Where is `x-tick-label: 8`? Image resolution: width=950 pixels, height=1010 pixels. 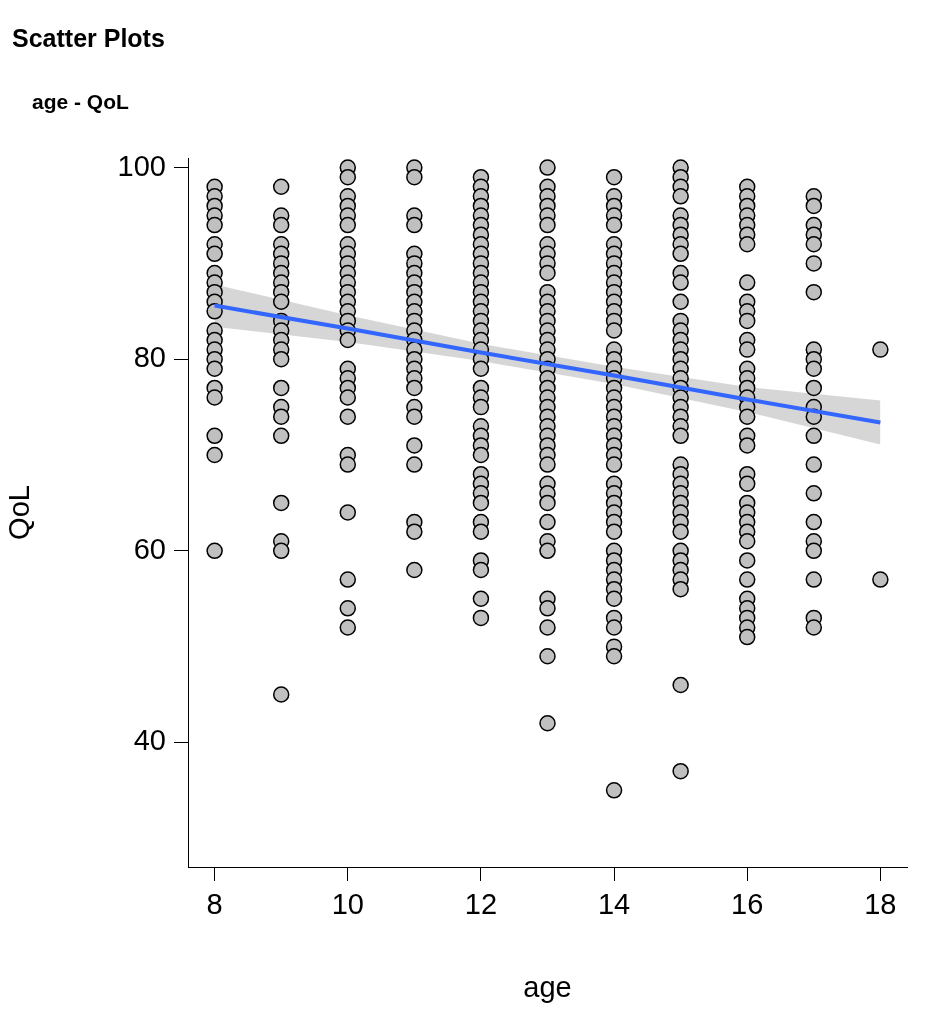
x-tick-label: 8 is located at coordinates (214, 904).